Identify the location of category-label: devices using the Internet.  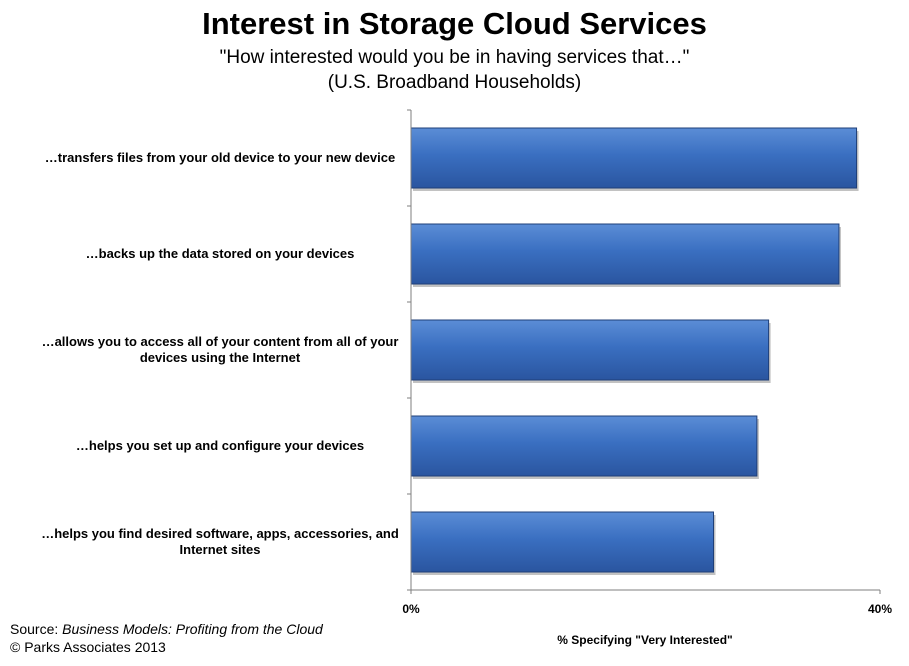
(220, 357).